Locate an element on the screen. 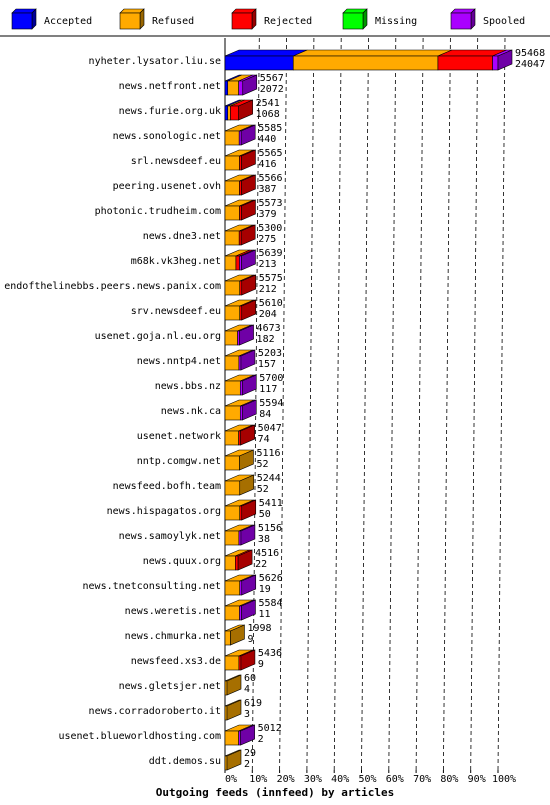 The width and height of the screenshot is (550, 805). x-tick-label: 100% is located at coordinates (504, 779).